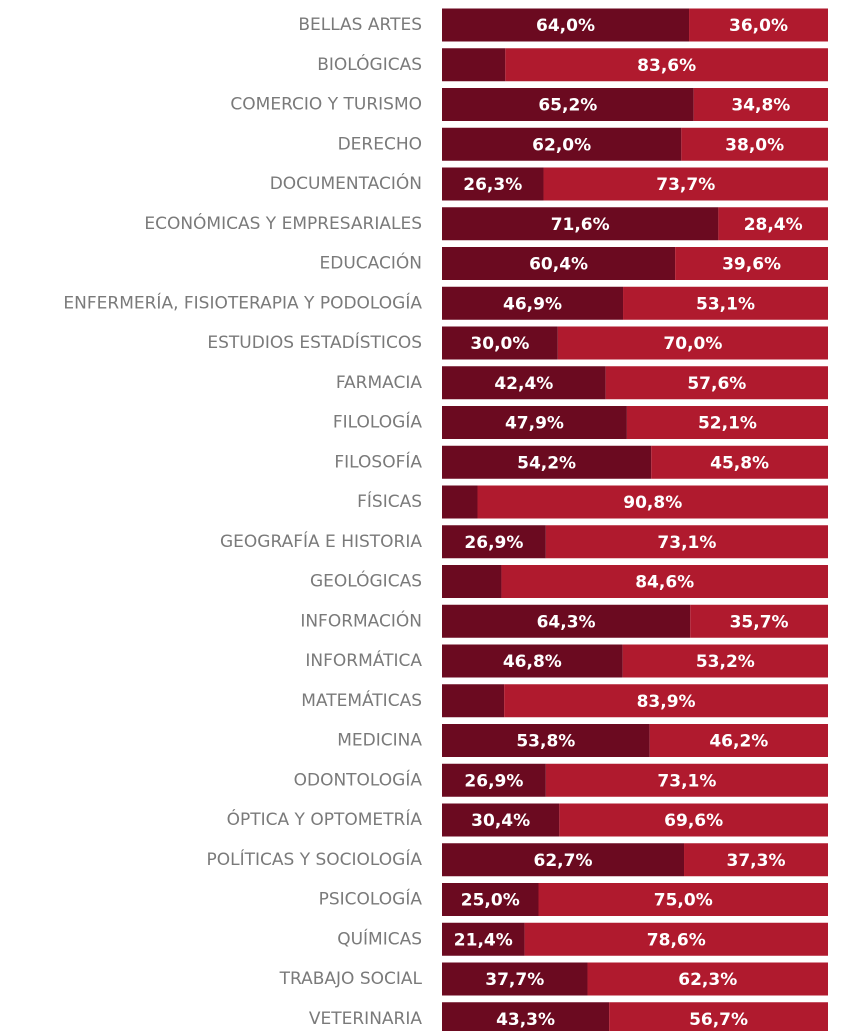  Describe the element at coordinates (321, 541) in the screenshot. I see `category-label: GEOGRAFÍA E HISTORIA` at that location.